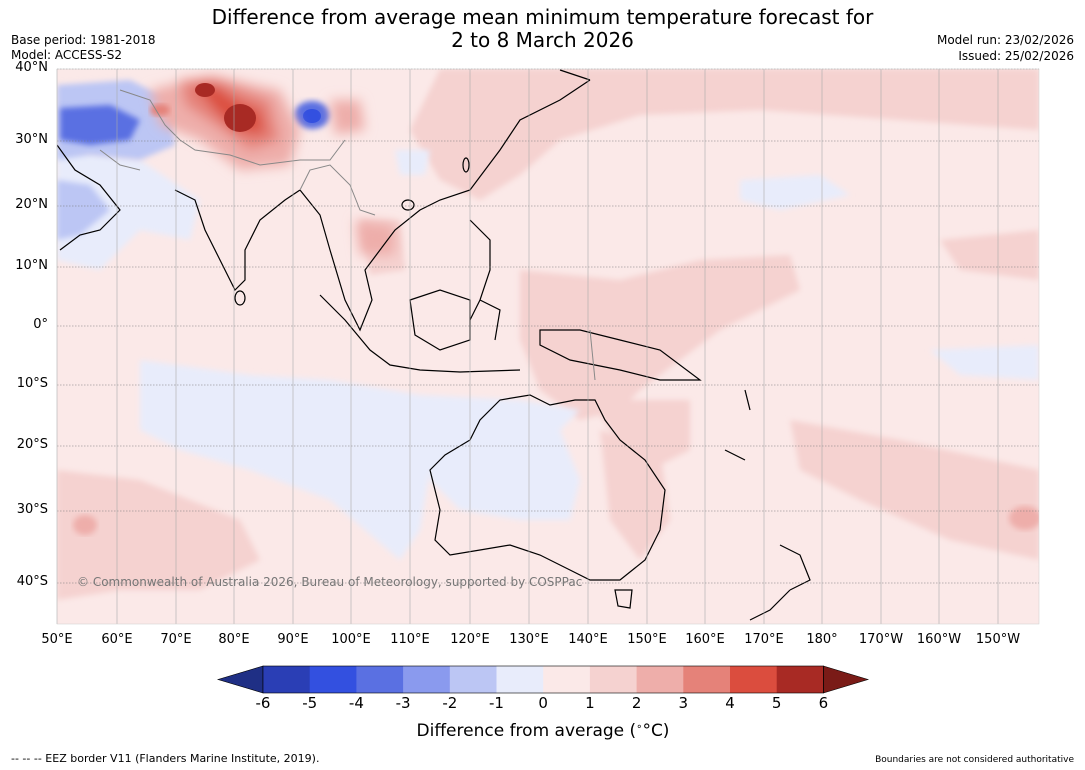 The width and height of the screenshot is (1085, 770). Describe the element at coordinates (351, 639) in the screenshot. I see `longitude-label: 100°E` at that location.